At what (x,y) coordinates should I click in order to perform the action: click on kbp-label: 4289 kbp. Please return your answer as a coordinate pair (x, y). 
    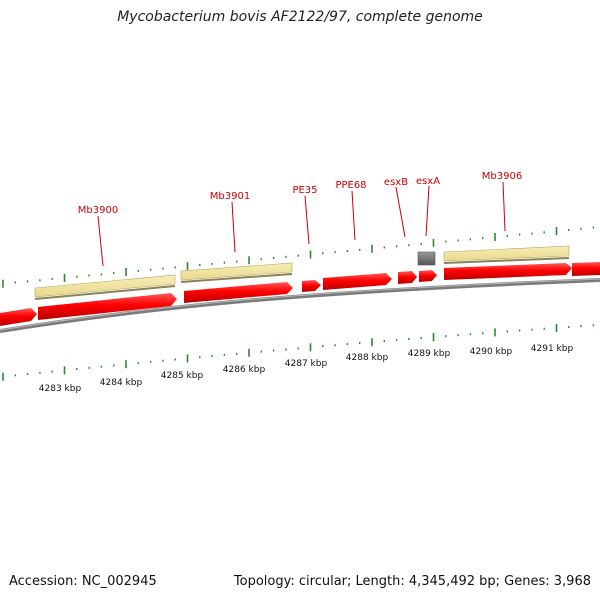
    Looking at the image, I should click on (429, 354).